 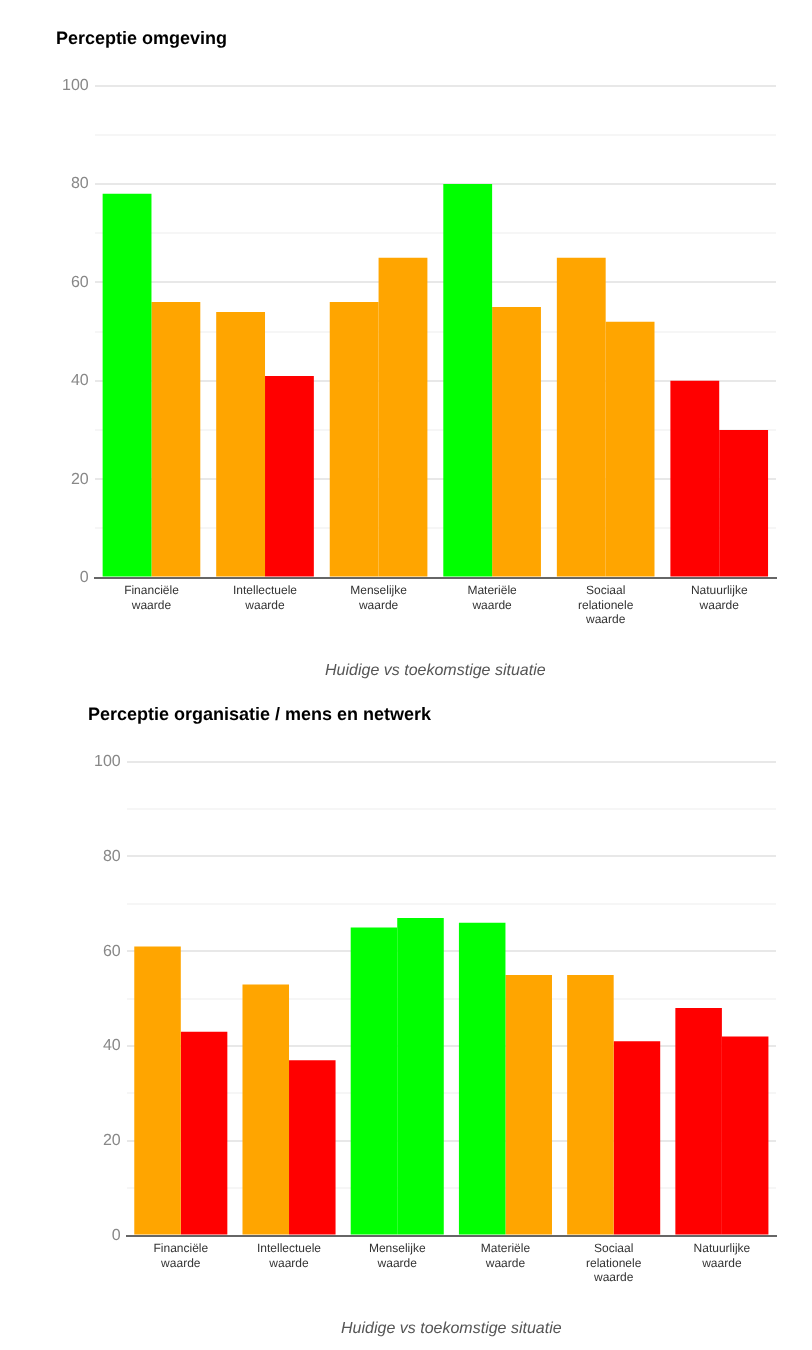 What do you see at coordinates (261, 713) in the screenshot?
I see `chart-title: Perceptie organisatie / mens en netwerk` at bounding box center [261, 713].